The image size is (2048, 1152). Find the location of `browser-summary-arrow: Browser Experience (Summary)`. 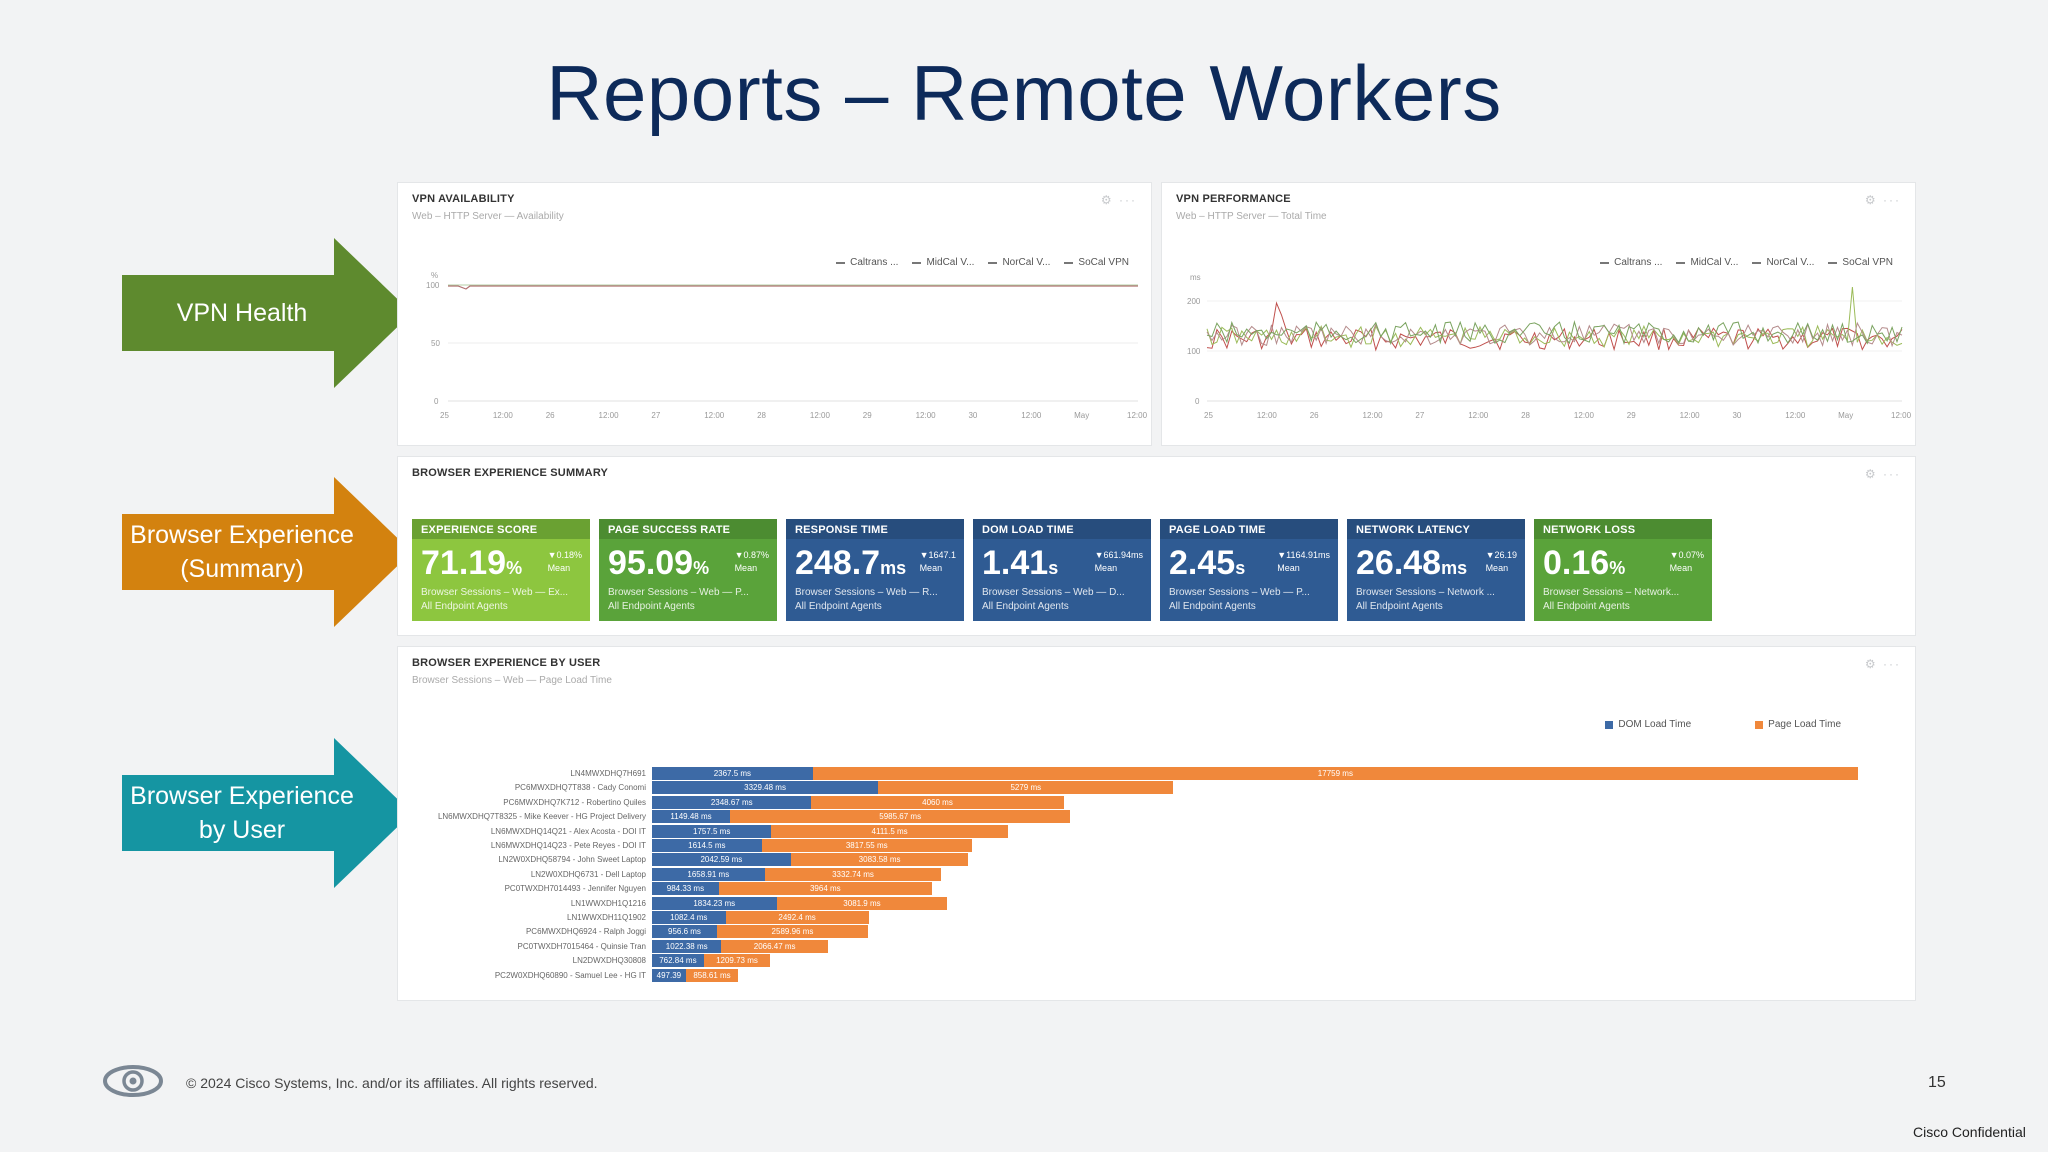

browser-summary-arrow: Browser Experience (Summary) is located at coordinates (267, 552).